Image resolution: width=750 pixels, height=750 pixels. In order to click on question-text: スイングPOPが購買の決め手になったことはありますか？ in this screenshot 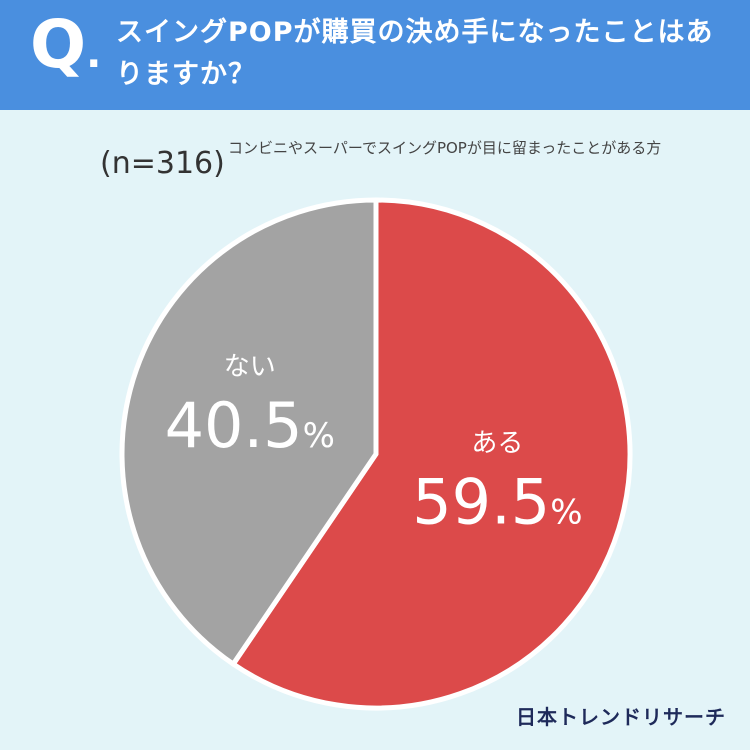, I will do `click(415, 53)`.